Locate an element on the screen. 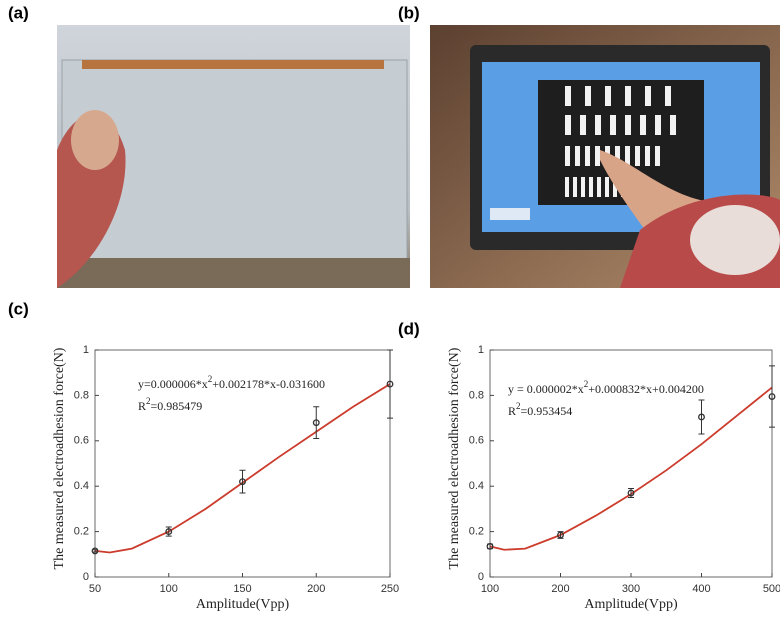 This screenshot has width=780, height=623. equation-part: =0.953454 is located at coordinates (547, 411).